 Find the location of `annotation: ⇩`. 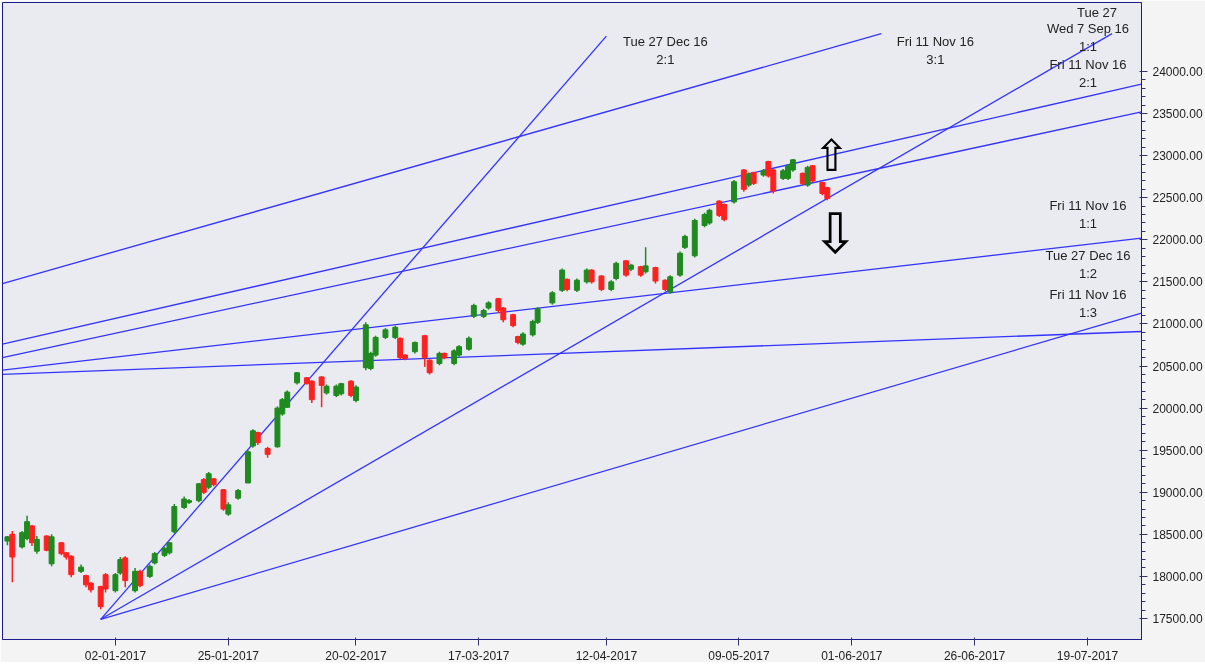

annotation: ⇩ is located at coordinates (835, 234).